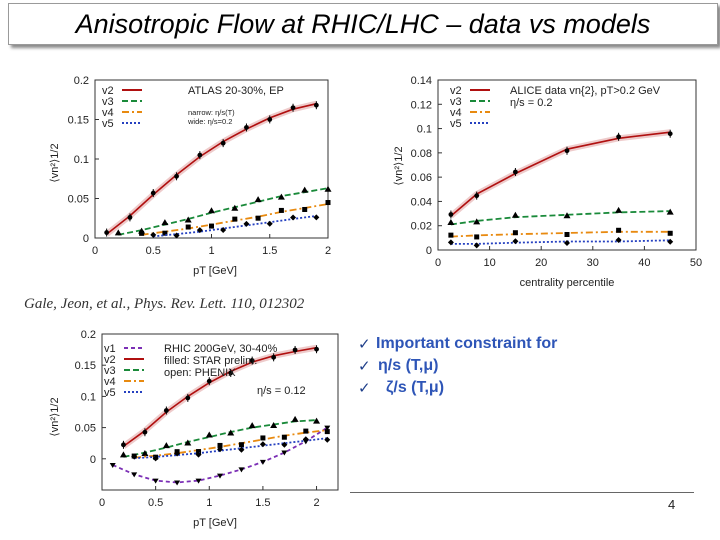 The image size is (720, 540). I want to click on x-tick-label: 30, so click(593, 263).